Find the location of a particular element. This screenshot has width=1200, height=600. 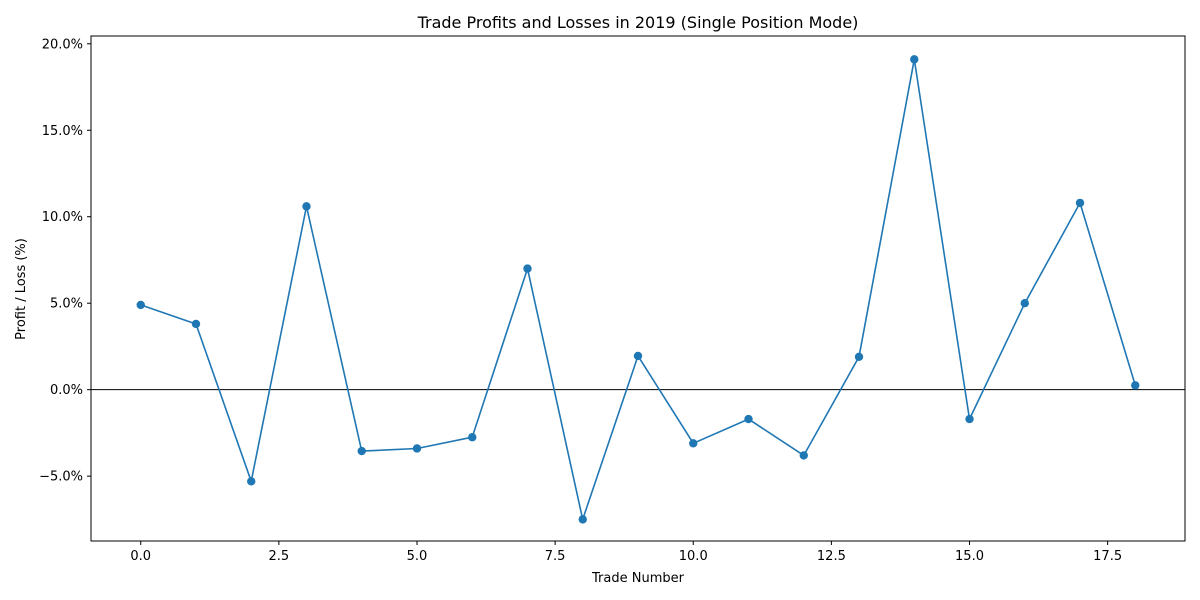

x-tick-label: 10.0 is located at coordinates (693, 556).